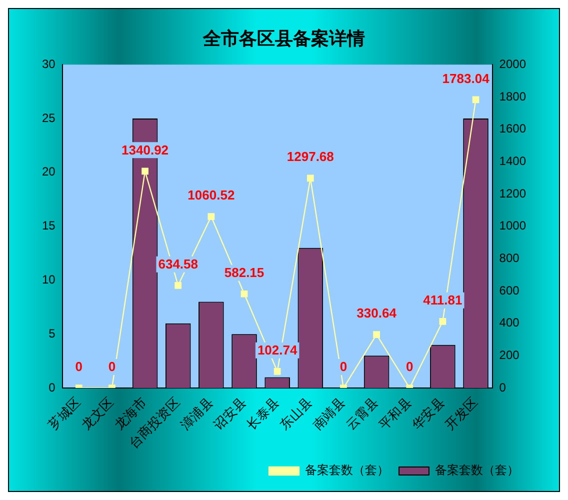 This screenshot has width=568, height=500. What do you see at coordinates (512, 96) in the screenshot?
I see `y2-tick-label: 1800` at bounding box center [512, 96].